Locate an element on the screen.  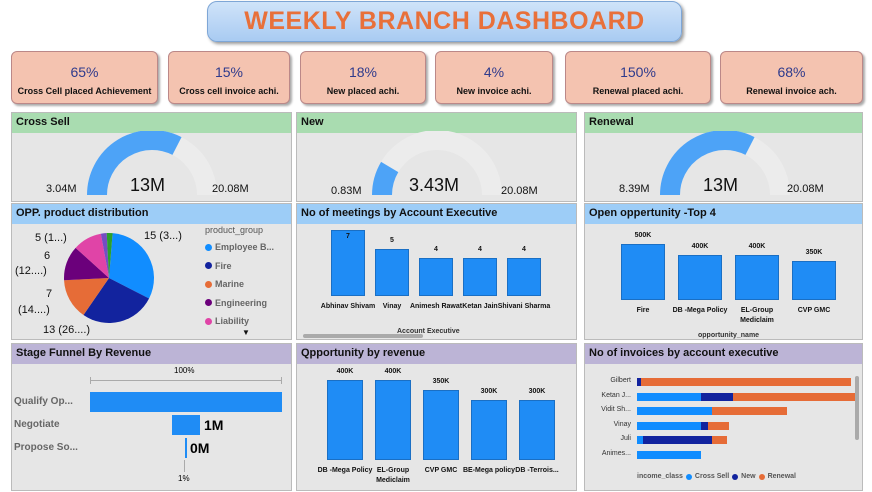
funnel-top-tick is located at coordinates (90, 380).